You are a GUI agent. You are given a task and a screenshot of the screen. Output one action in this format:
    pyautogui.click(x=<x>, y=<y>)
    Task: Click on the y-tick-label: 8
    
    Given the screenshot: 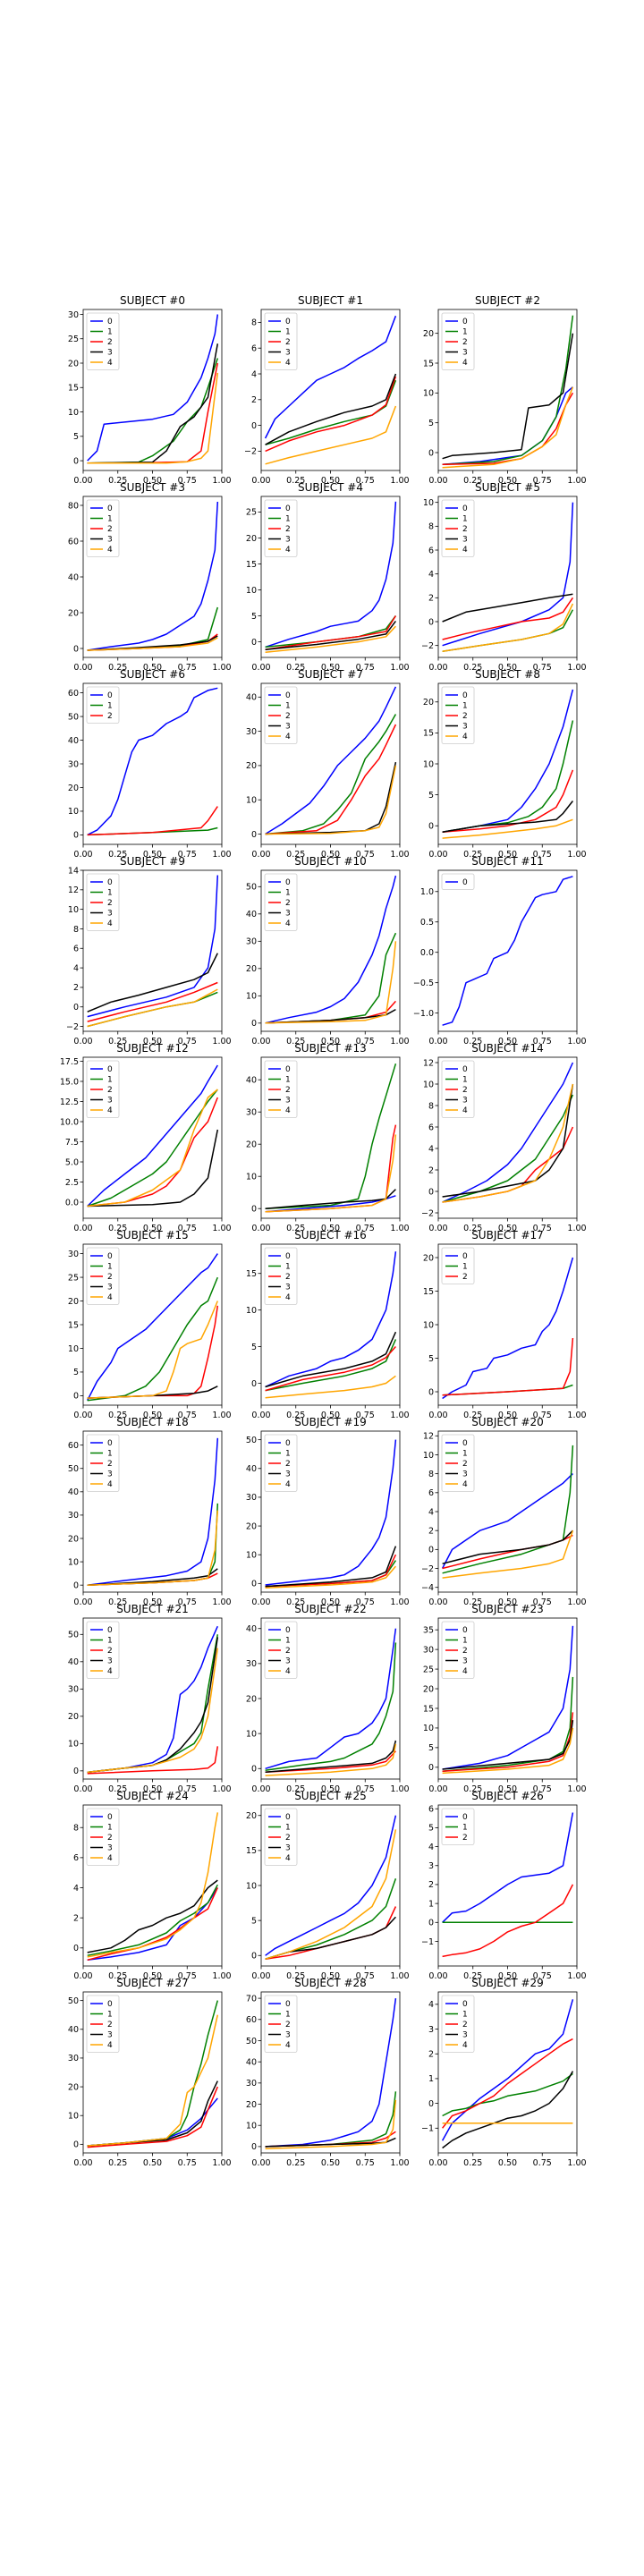 What is the action you would take?
    pyautogui.click(x=431, y=1106)
    